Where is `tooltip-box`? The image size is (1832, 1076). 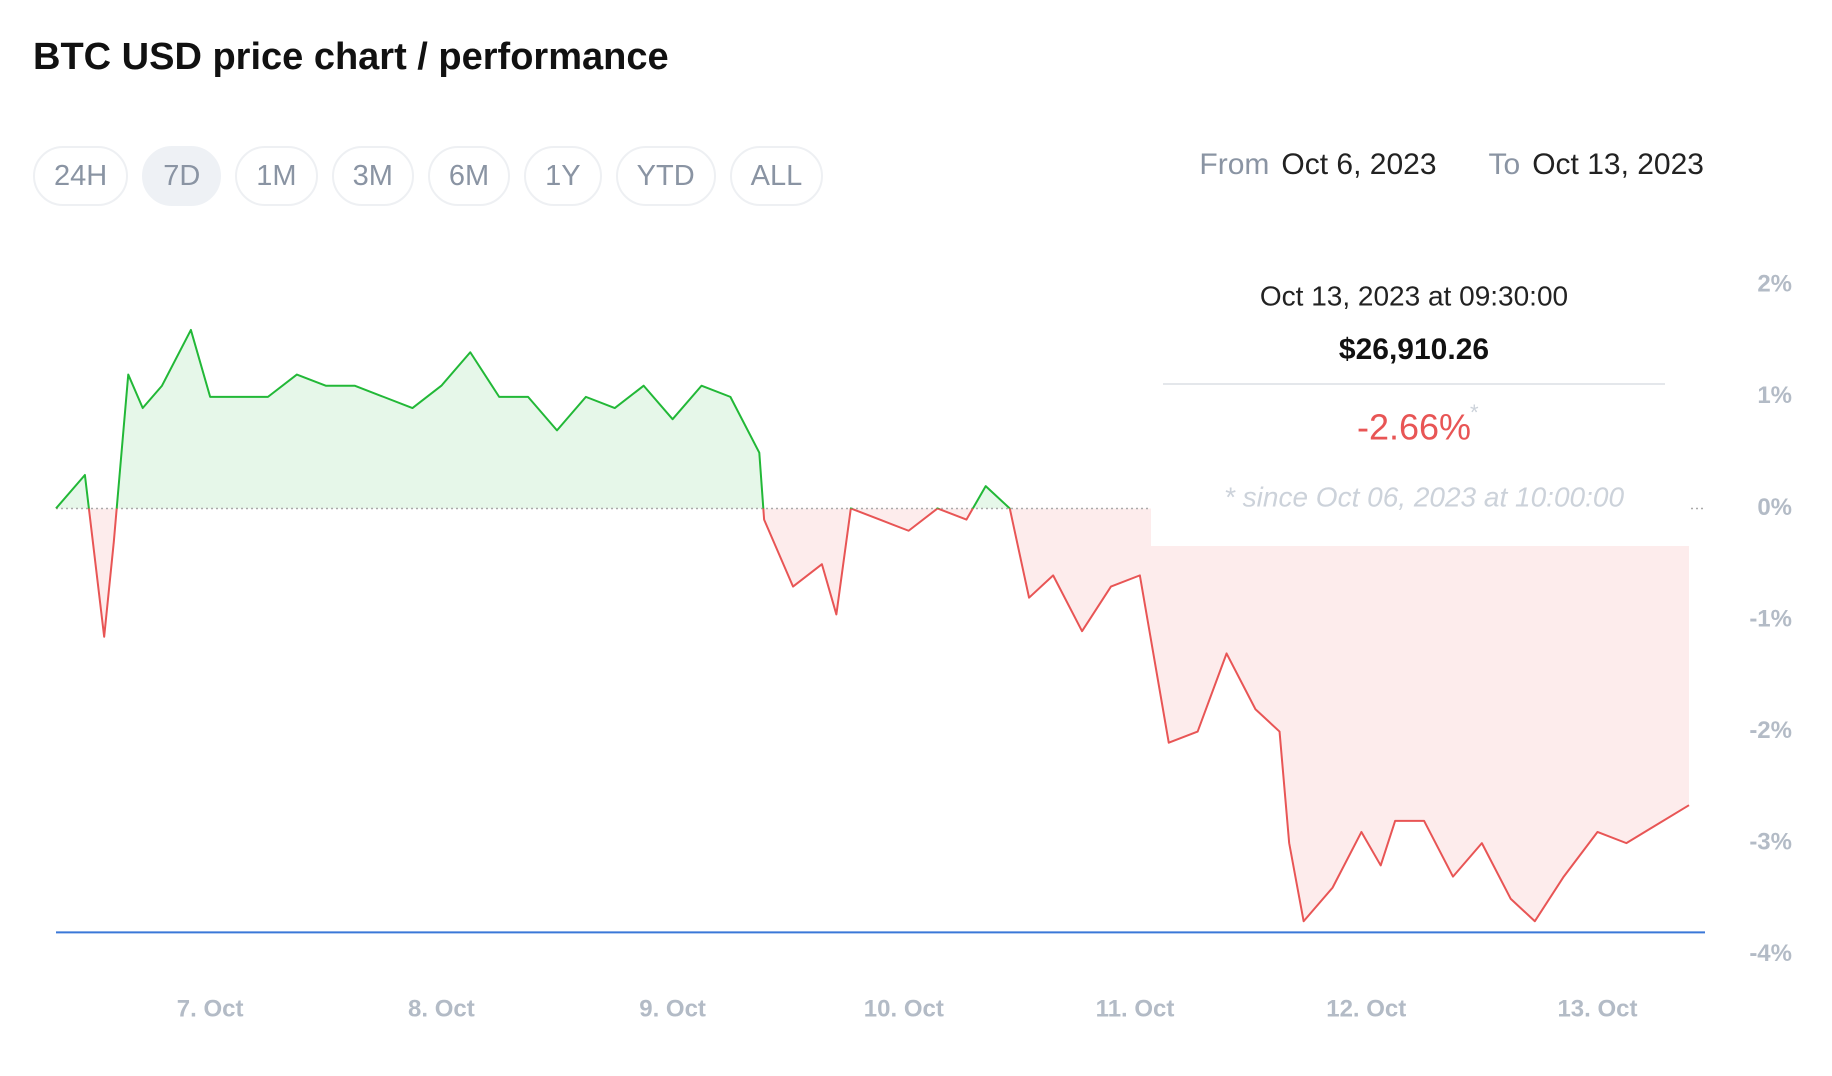
tooltip-box is located at coordinates (1421, 399).